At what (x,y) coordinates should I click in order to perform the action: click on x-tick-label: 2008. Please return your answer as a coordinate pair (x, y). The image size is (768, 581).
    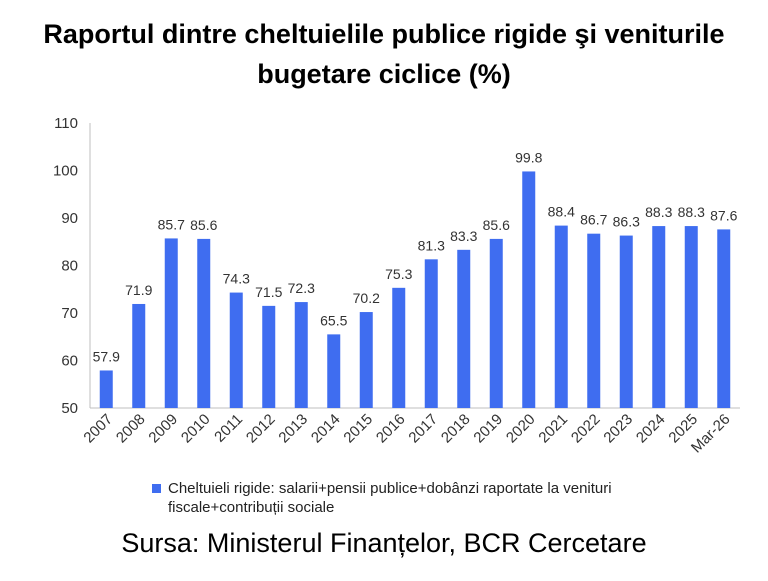
    Looking at the image, I should click on (131, 429).